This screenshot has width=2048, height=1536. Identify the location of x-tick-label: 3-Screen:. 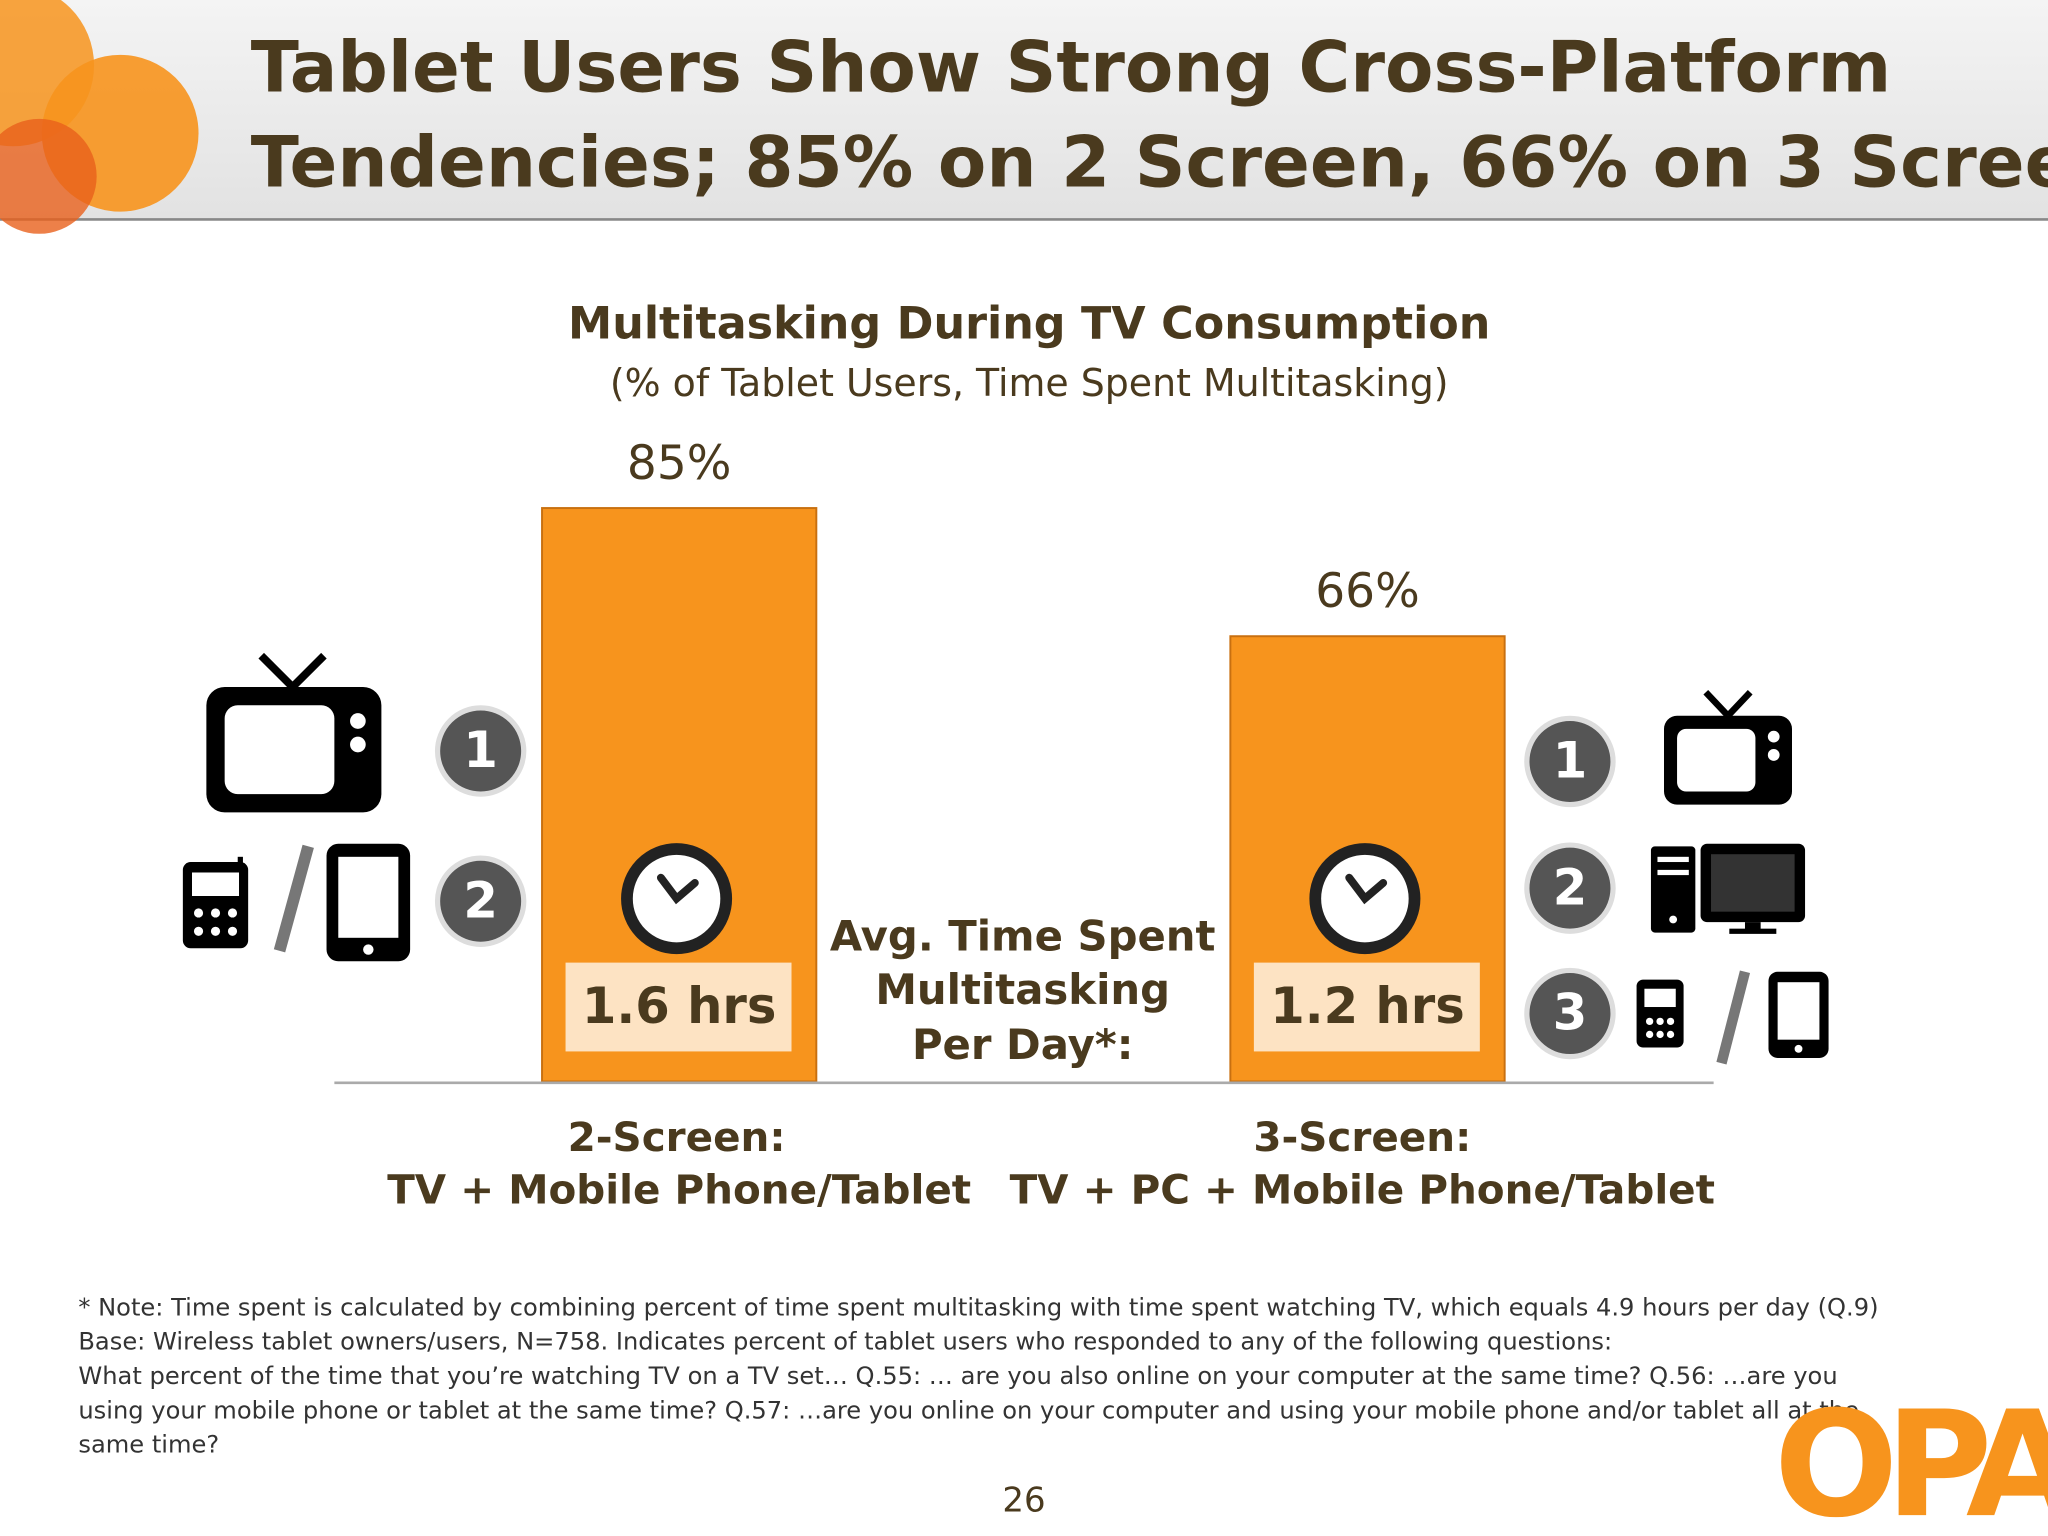
(1362, 1137).